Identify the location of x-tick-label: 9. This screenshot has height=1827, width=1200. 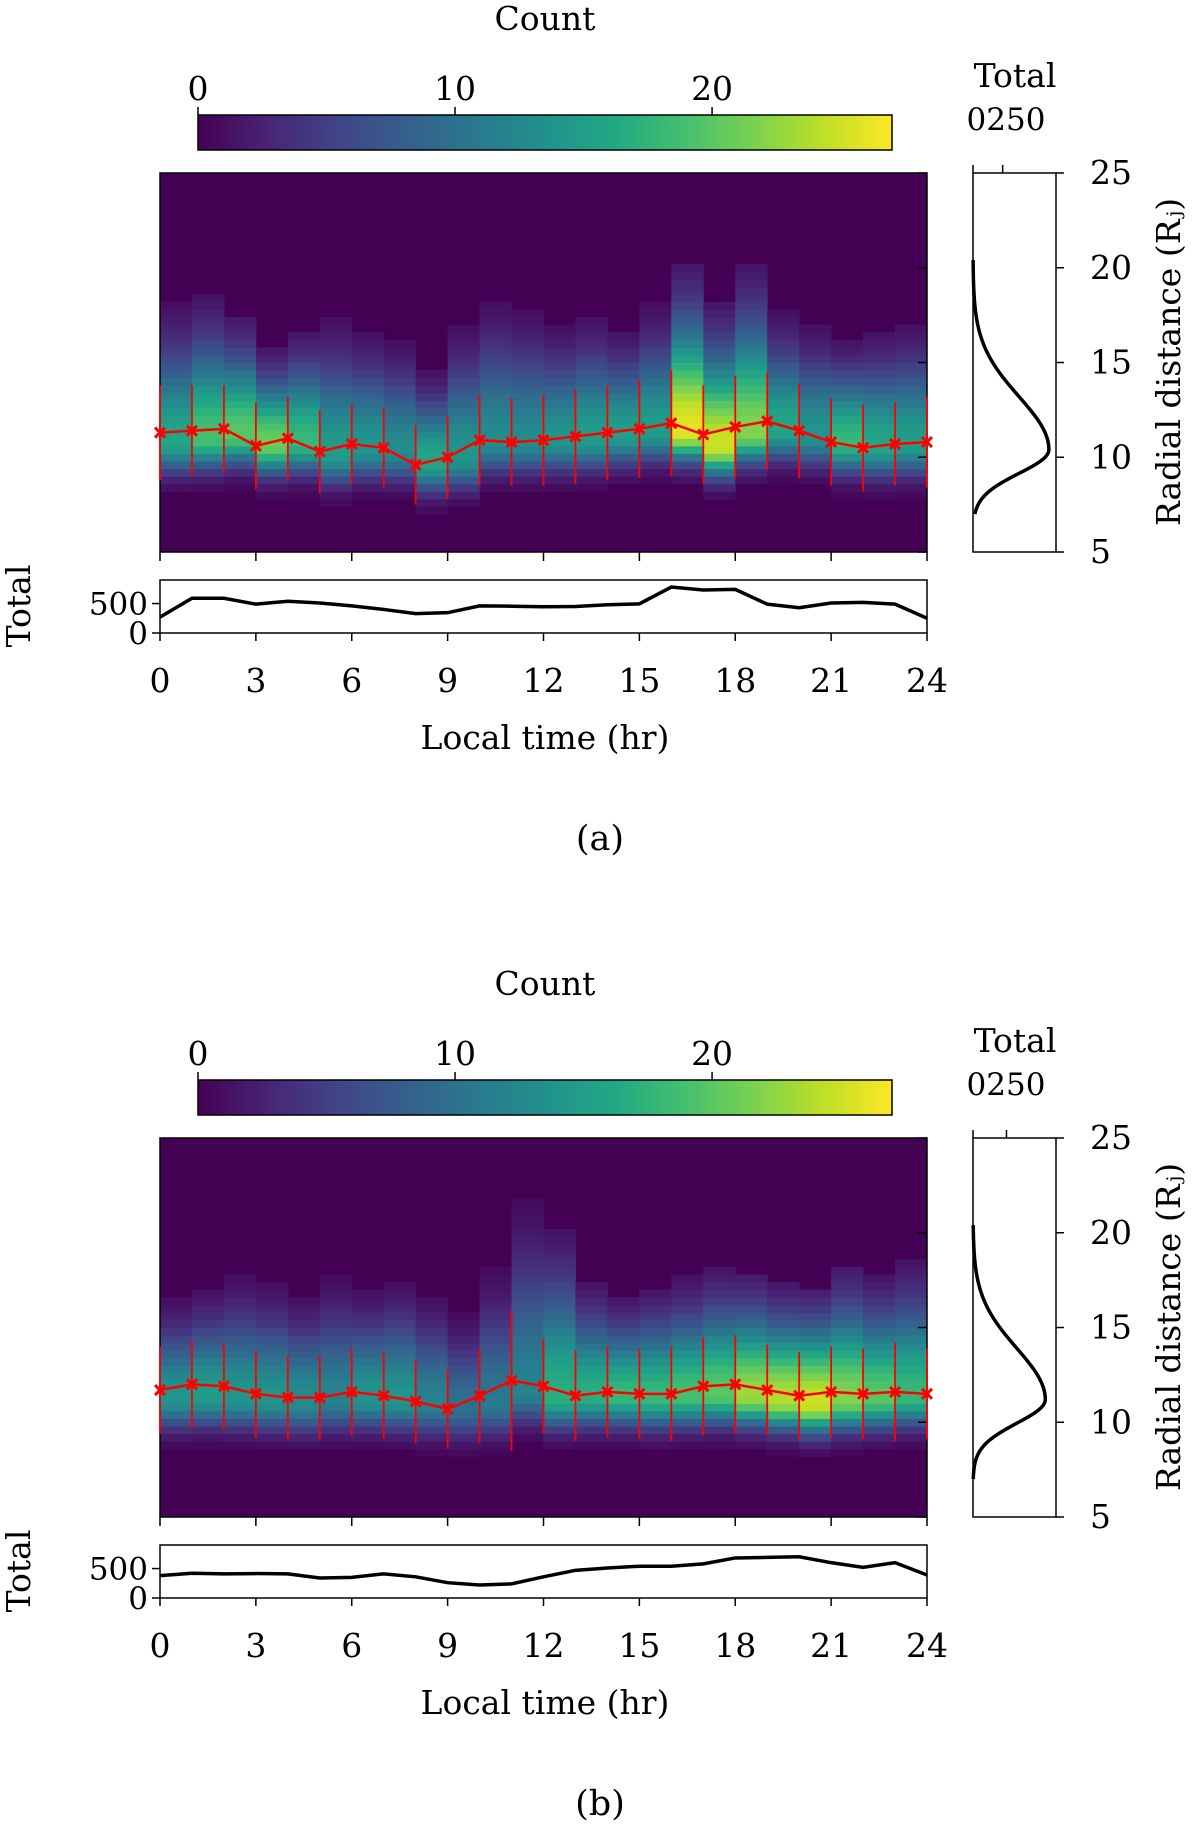
(447, 1645).